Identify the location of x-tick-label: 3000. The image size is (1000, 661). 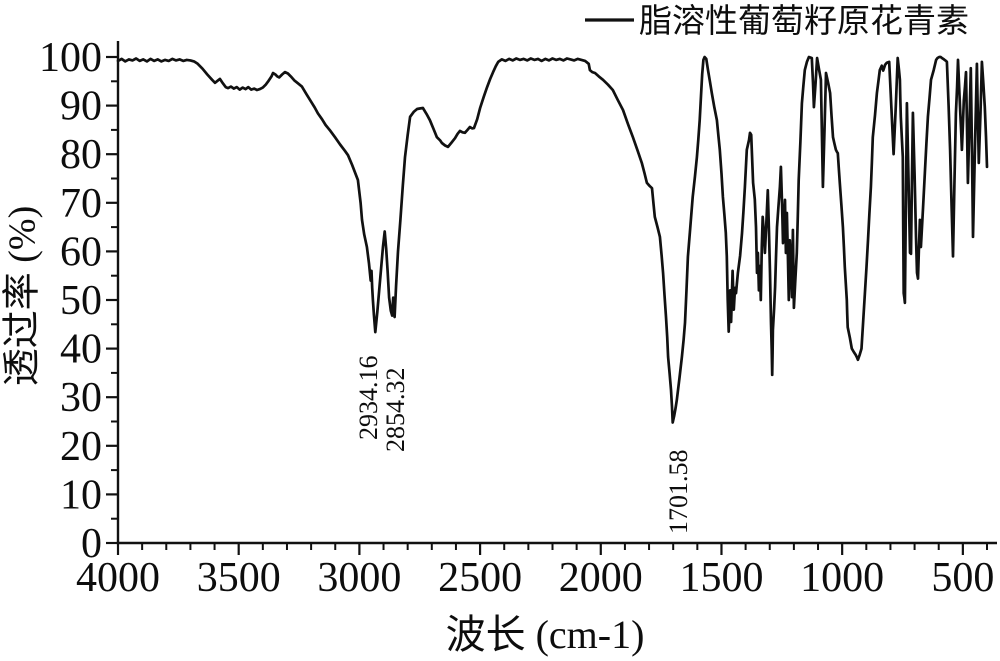
(359, 578).